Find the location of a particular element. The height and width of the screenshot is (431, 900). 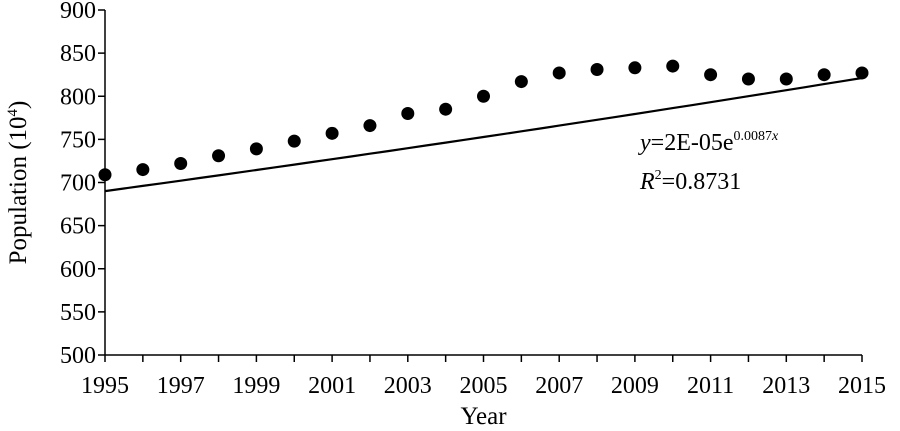

y-axis-title: Population (104) is located at coordinates (18, 183).